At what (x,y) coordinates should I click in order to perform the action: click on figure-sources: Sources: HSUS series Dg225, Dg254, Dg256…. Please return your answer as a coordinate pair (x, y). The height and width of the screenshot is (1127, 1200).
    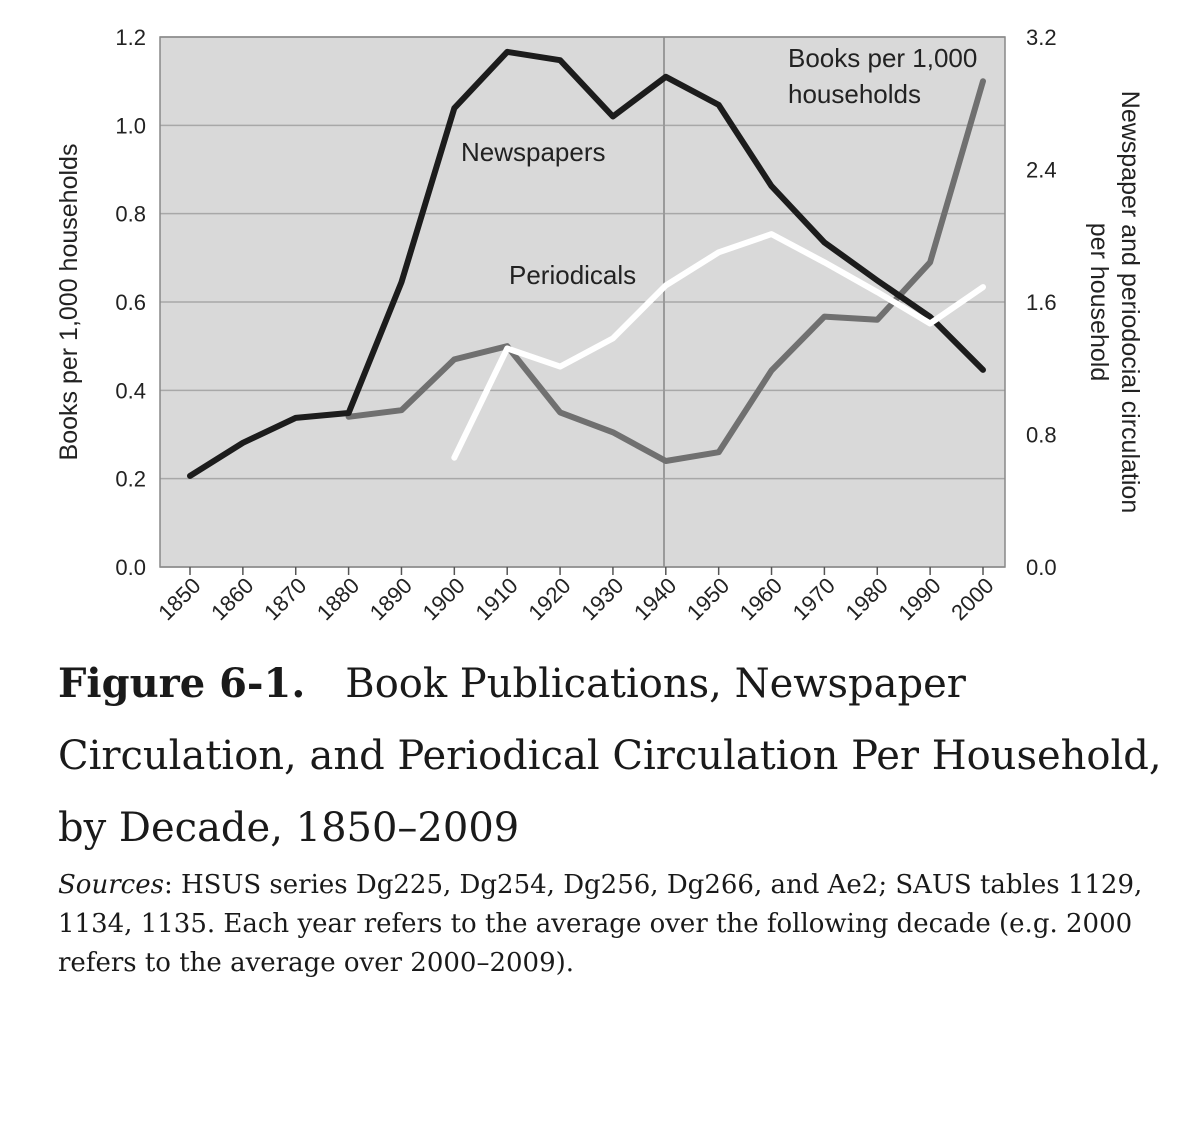
    Looking at the image, I should click on (613, 924).